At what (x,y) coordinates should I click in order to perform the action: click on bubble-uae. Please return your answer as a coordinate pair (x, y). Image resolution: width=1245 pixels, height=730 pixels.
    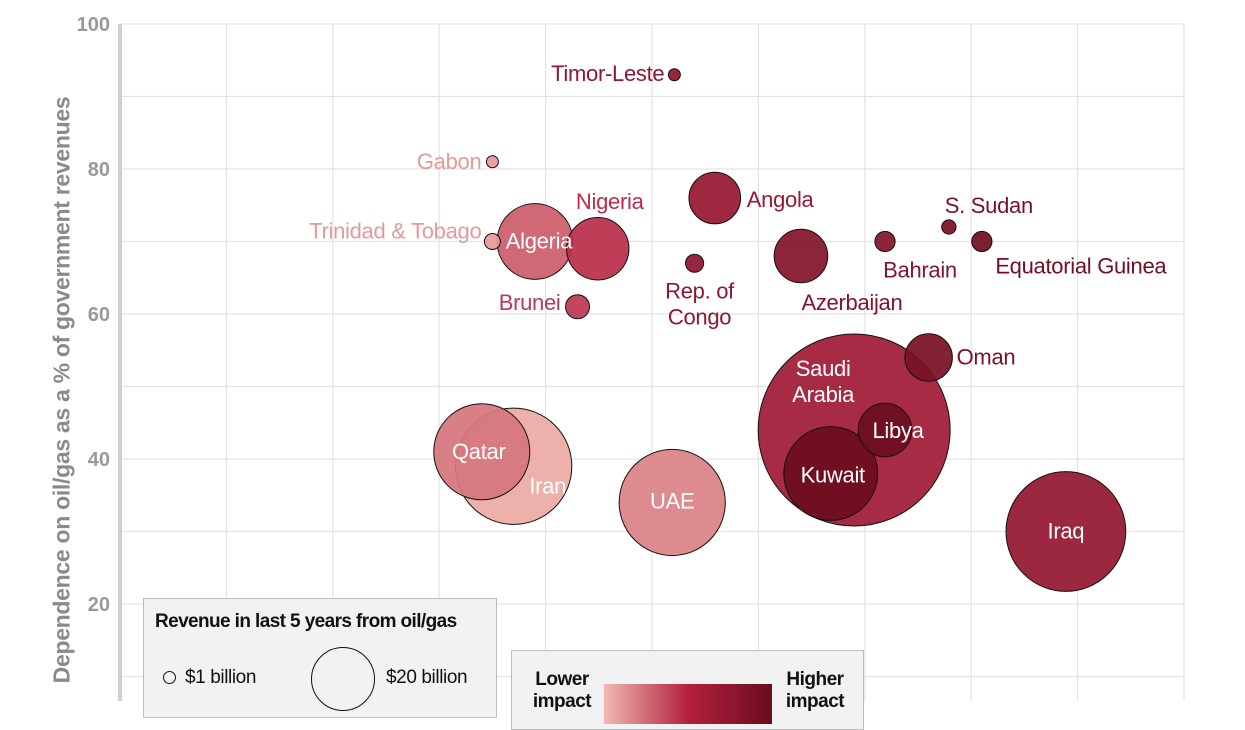
    Looking at the image, I should click on (672, 502).